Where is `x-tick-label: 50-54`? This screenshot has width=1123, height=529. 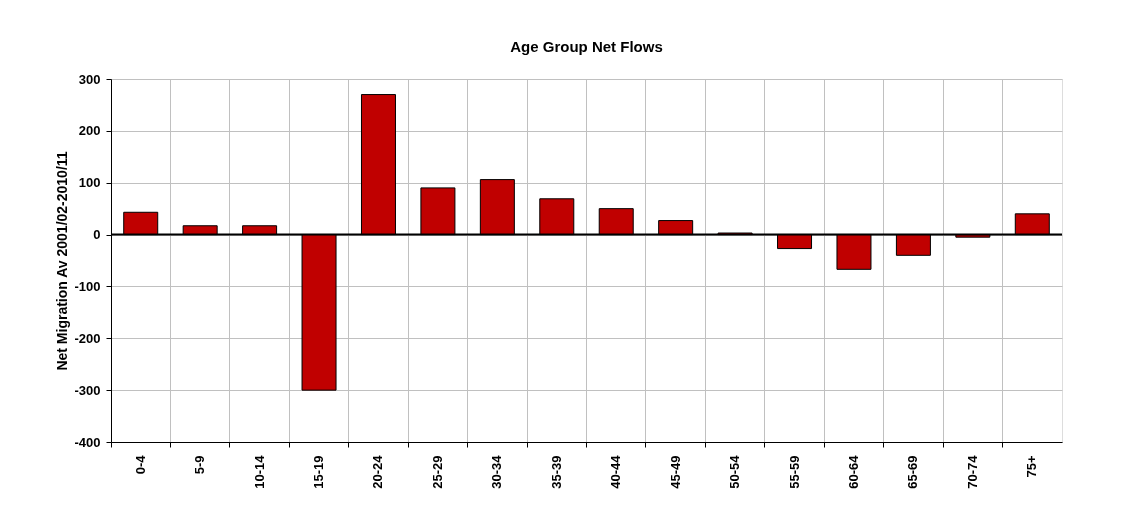 x-tick-label: 50-54 is located at coordinates (735, 471).